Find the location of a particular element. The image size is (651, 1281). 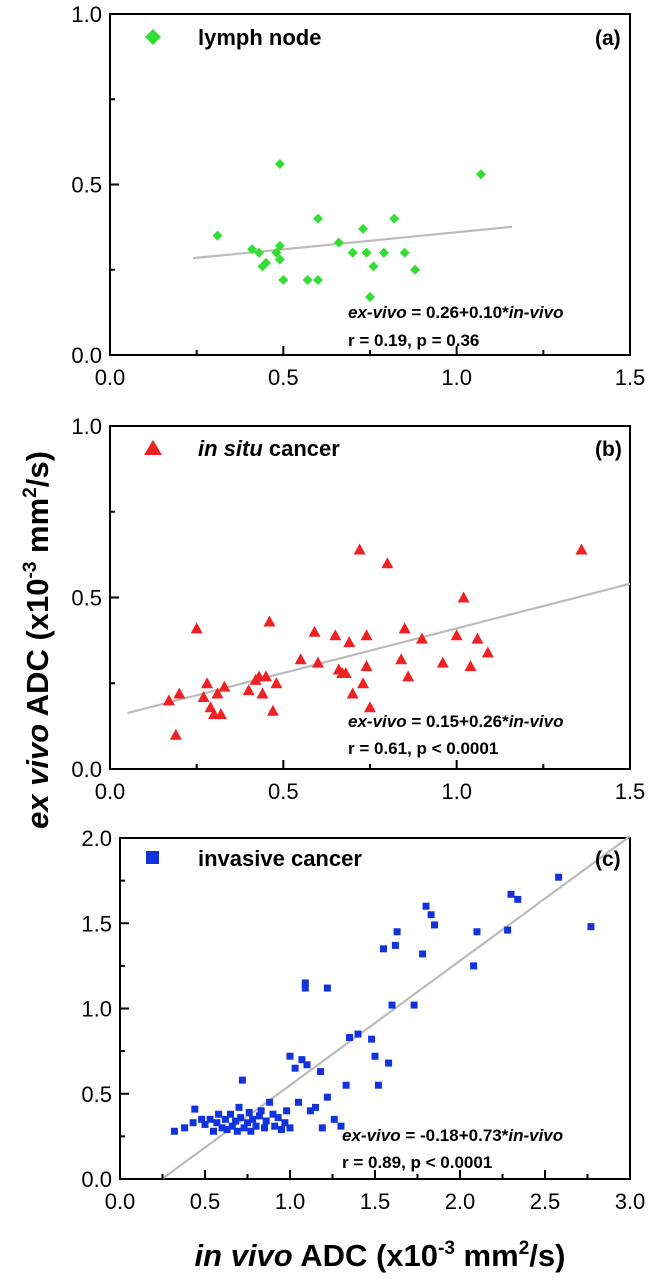

x-title-exp: -3 is located at coordinates (446, 1248).